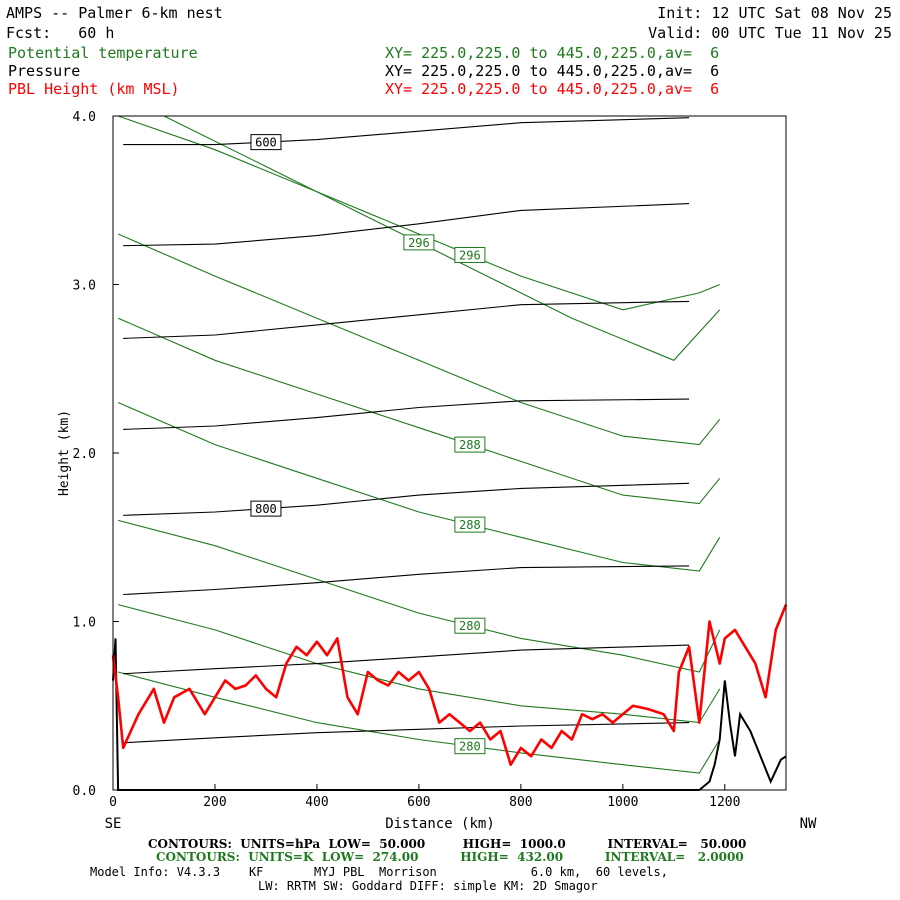  What do you see at coordinates (84, 454) in the screenshot?
I see `y-tick-label-2: 2.0` at bounding box center [84, 454].